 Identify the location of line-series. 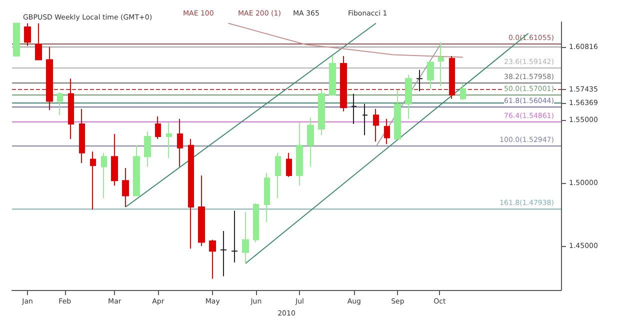
(346, 40).